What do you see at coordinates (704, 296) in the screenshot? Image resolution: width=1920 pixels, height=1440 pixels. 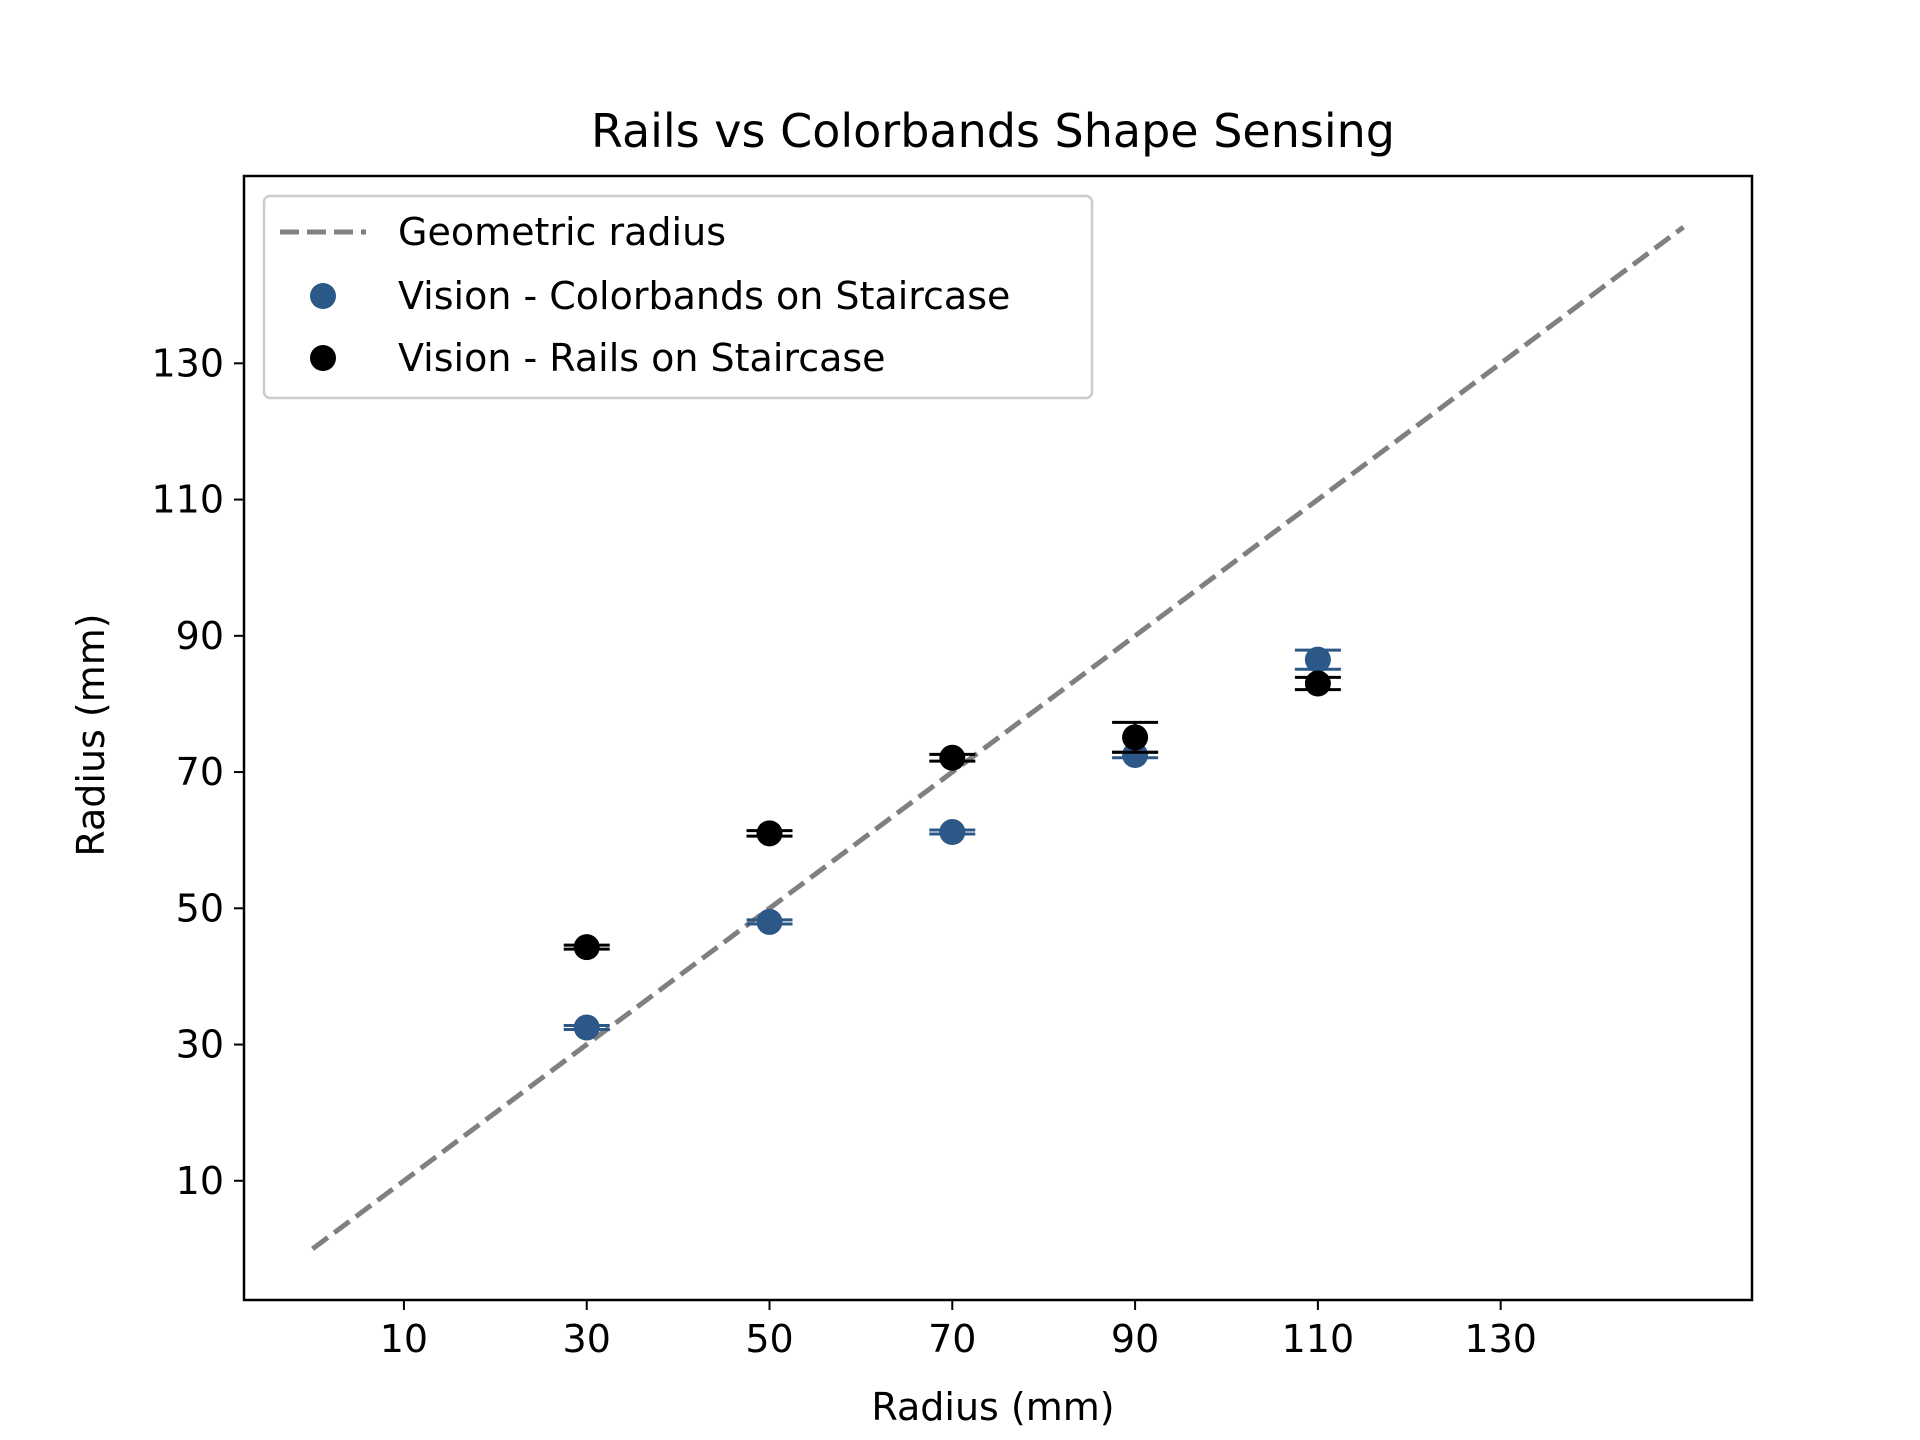 I see `legend-label: Vision - Colorbands on Staircase` at bounding box center [704, 296].